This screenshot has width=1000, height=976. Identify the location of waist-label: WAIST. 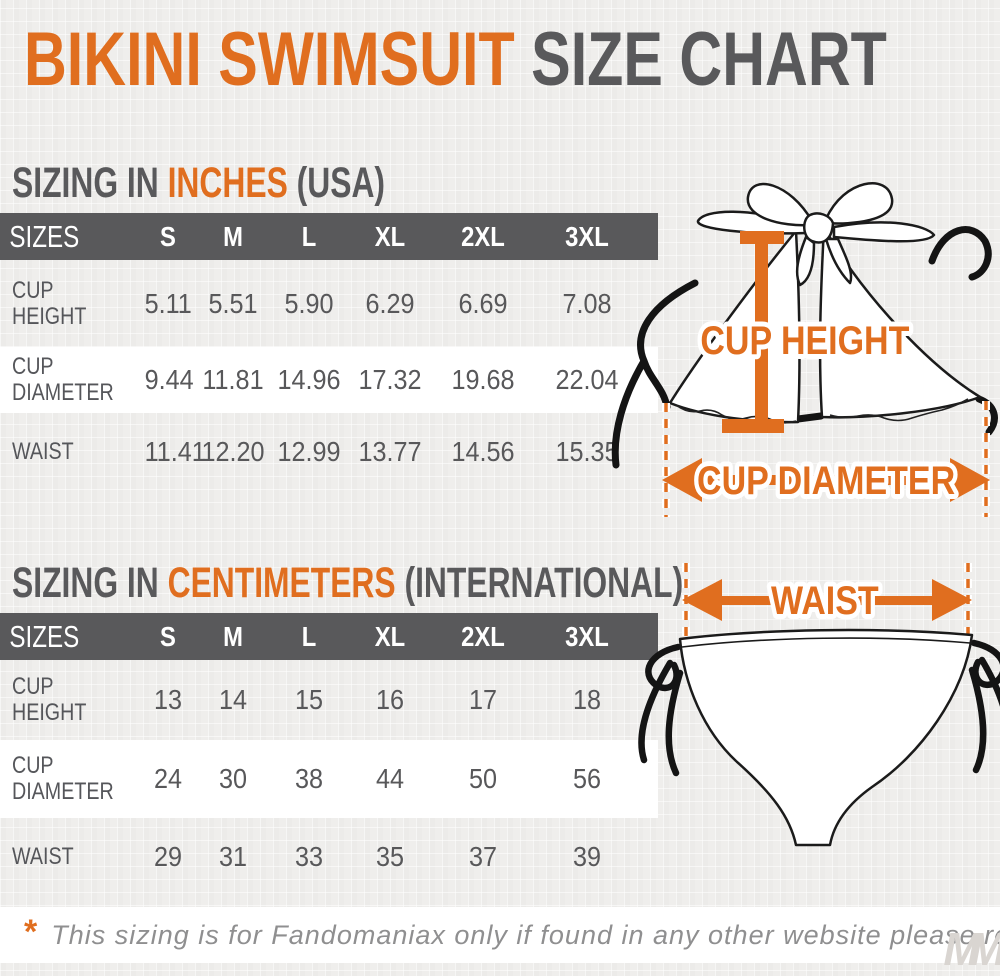
(825, 599).